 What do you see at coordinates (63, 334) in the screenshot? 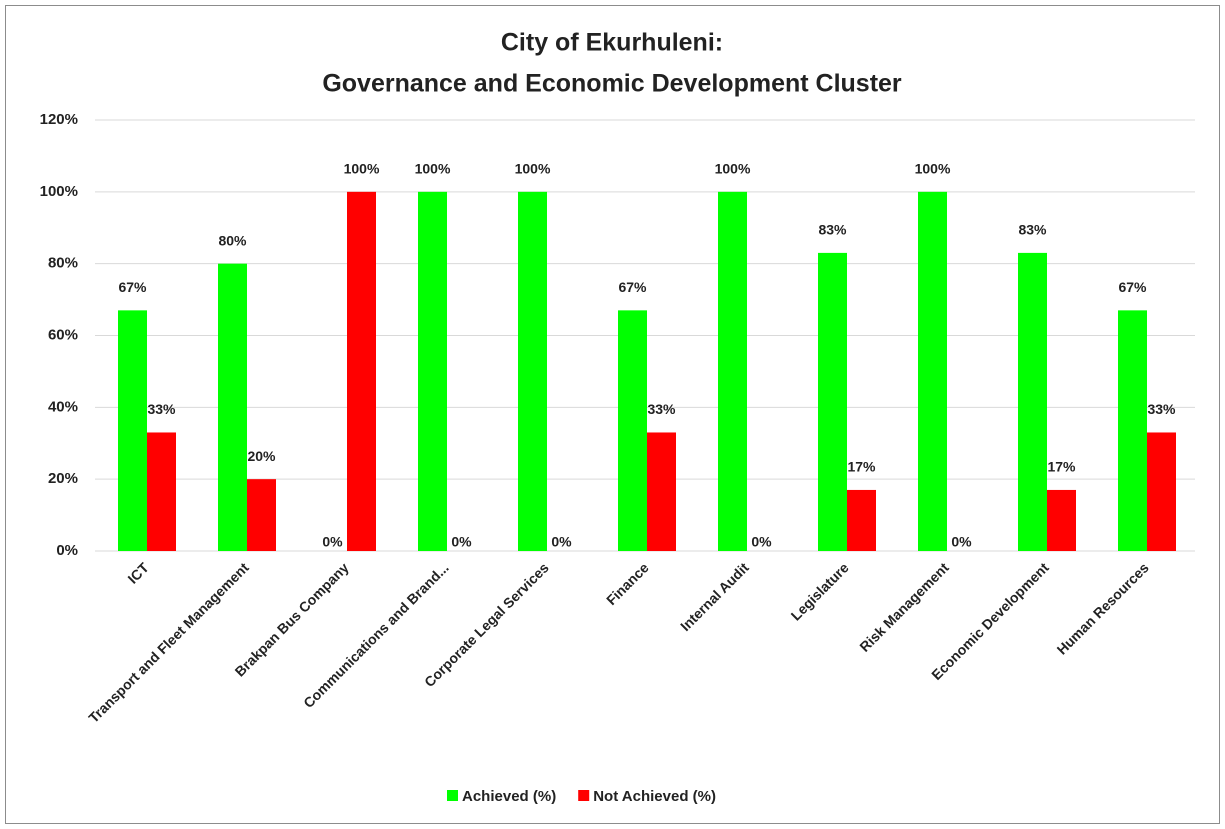
I see `y-tick-label: 60%` at bounding box center [63, 334].